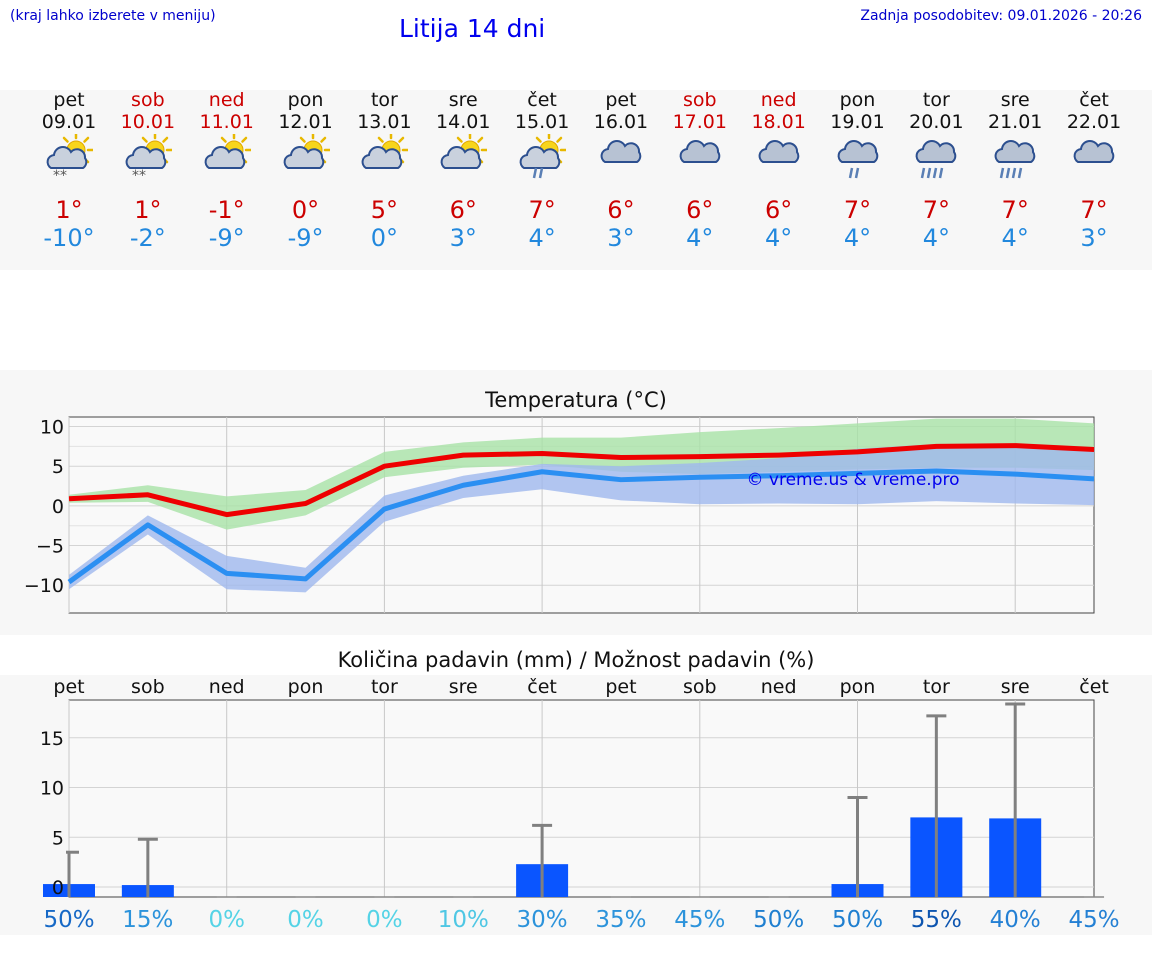 The height and width of the screenshot is (975, 1152). What do you see at coordinates (1015, 687) in the screenshot?
I see `precip-category-label: sre` at bounding box center [1015, 687].